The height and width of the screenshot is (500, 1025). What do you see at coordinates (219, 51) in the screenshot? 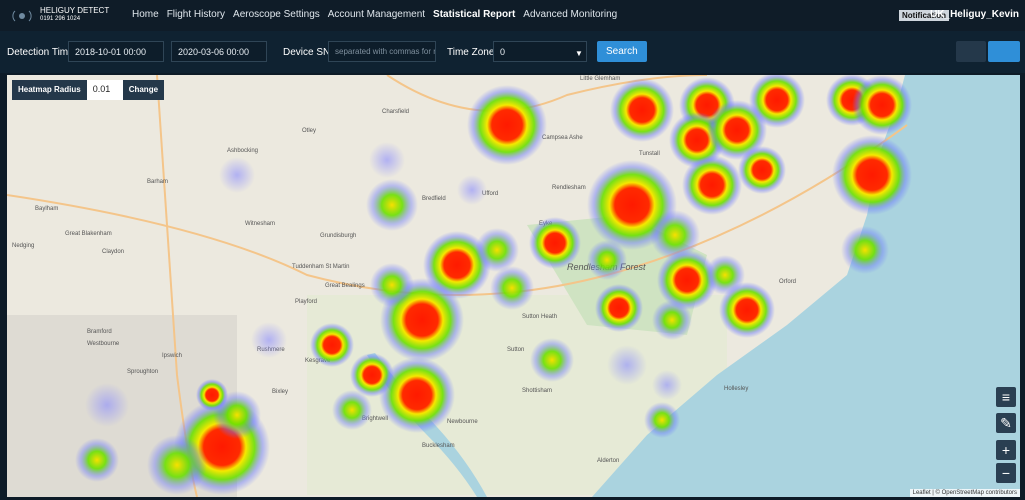
I see `end-input: 2020-03-06 00:00` at bounding box center [219, 51].